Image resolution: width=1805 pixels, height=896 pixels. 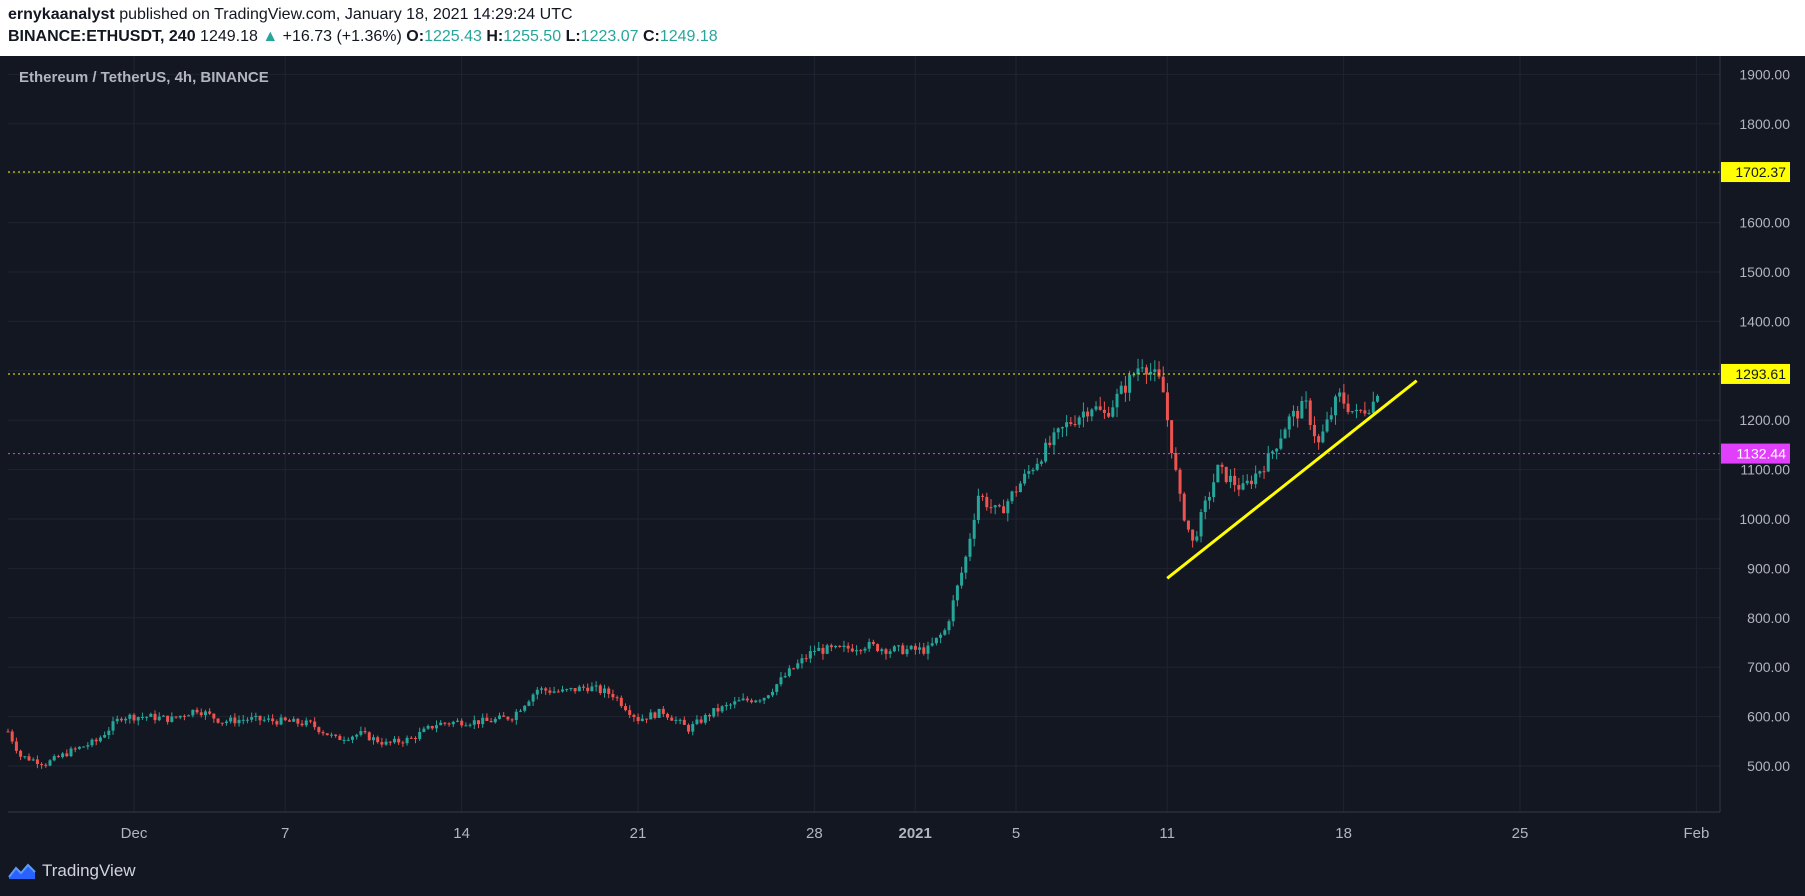 What do you see at coordinates (1764, 519) in the screenshot?
I see `price-tick-label: 1000.00` at bounding box center [1764, 519].